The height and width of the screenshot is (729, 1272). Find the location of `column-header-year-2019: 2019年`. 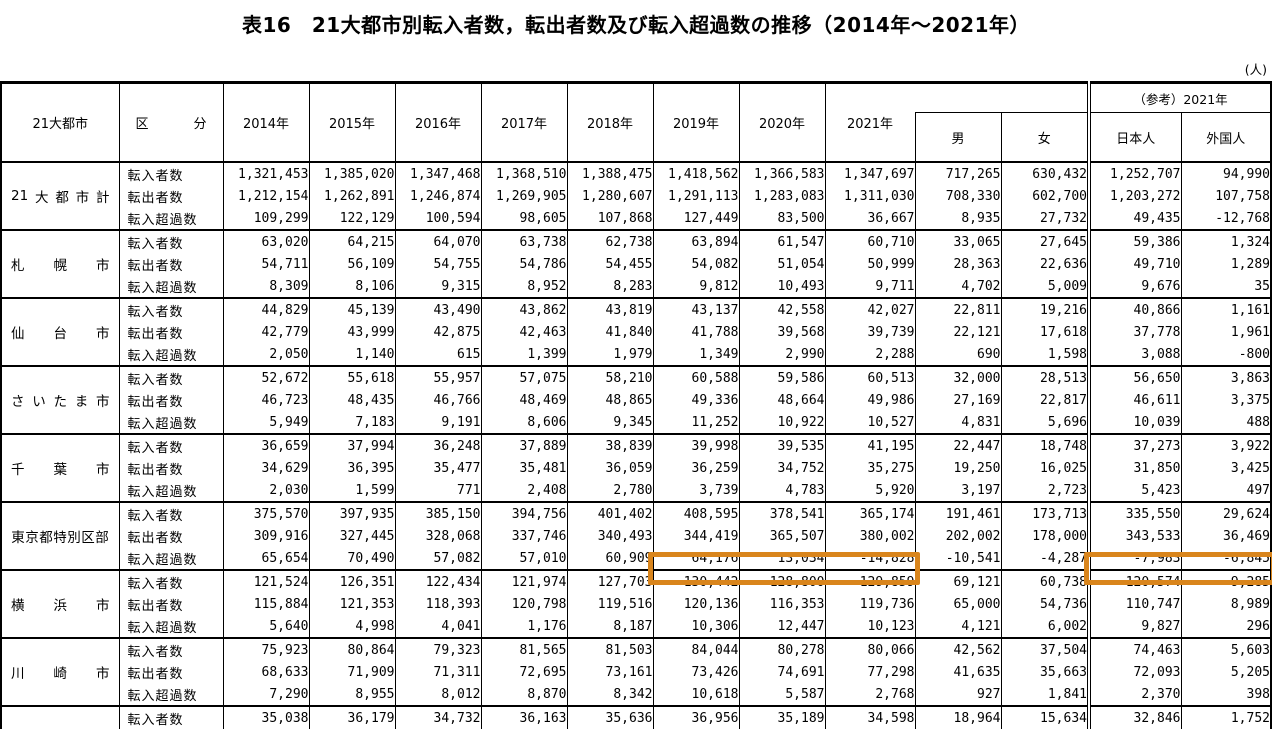

column-header-year-2019: 2019年 is located at coordinates (696, 123).